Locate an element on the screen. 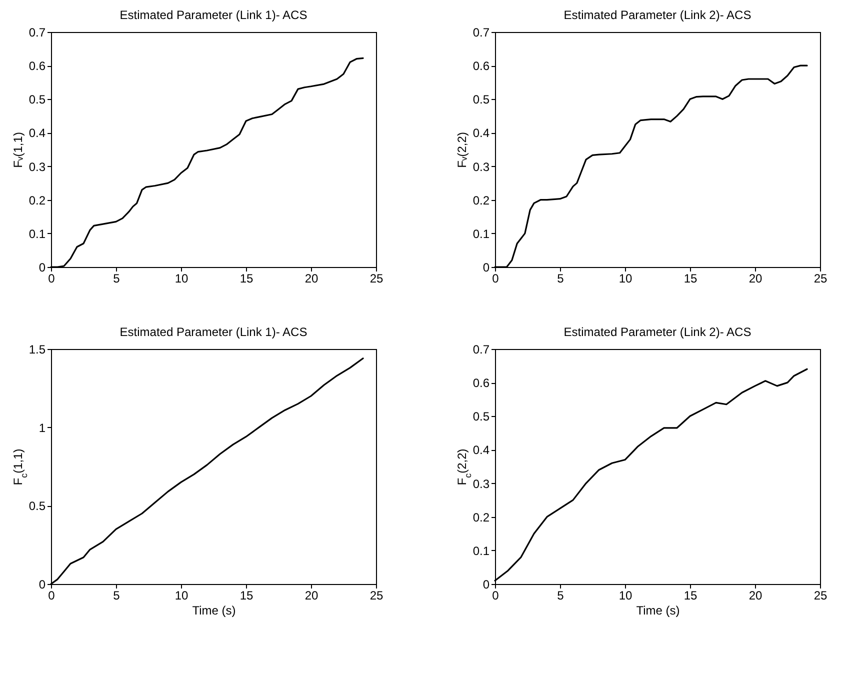 The image size is (848, 691). line-series is located at coordinates (651, 475).